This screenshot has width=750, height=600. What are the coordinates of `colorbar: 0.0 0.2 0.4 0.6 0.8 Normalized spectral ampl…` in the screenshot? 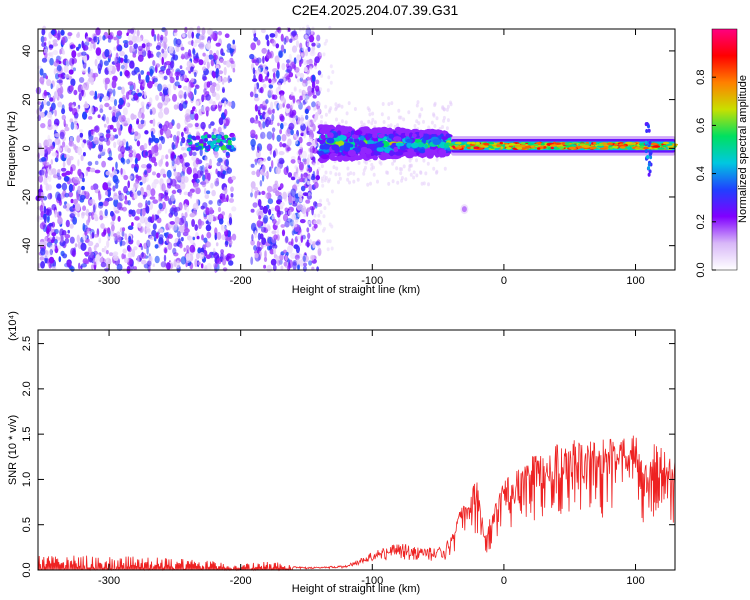 It's located at (722, 153).